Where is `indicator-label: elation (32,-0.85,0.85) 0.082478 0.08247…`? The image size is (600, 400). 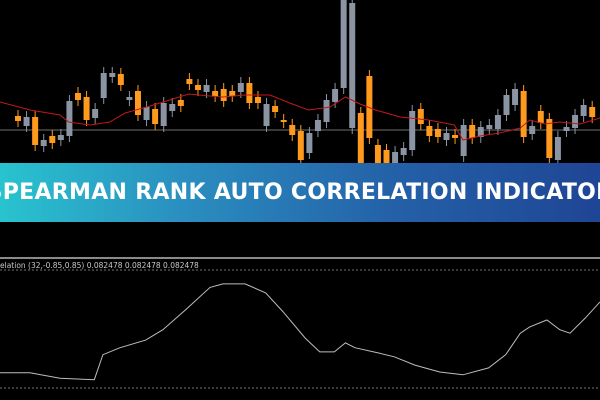 indicator-label: elation (32,-0.85,0.85) 0.082478 0.08247… is located at coordinates (99, 265).